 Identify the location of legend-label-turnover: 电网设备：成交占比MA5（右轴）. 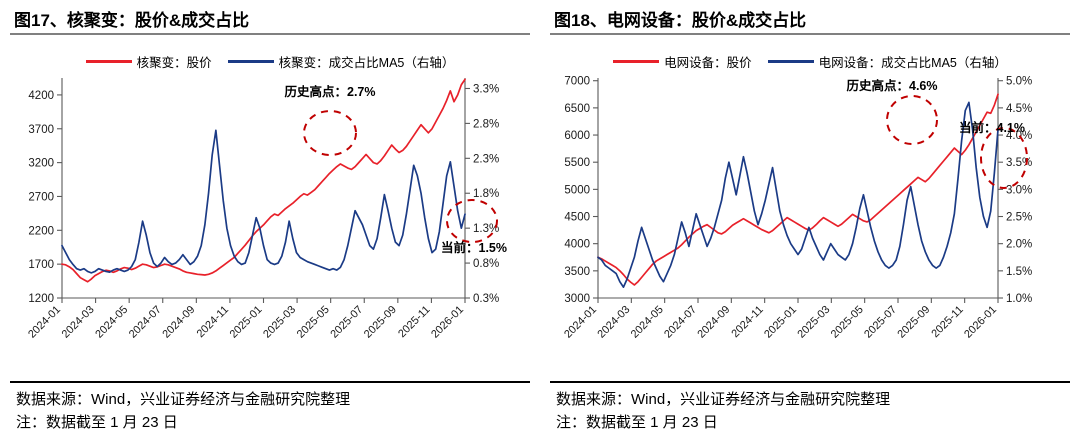
(912, 63).